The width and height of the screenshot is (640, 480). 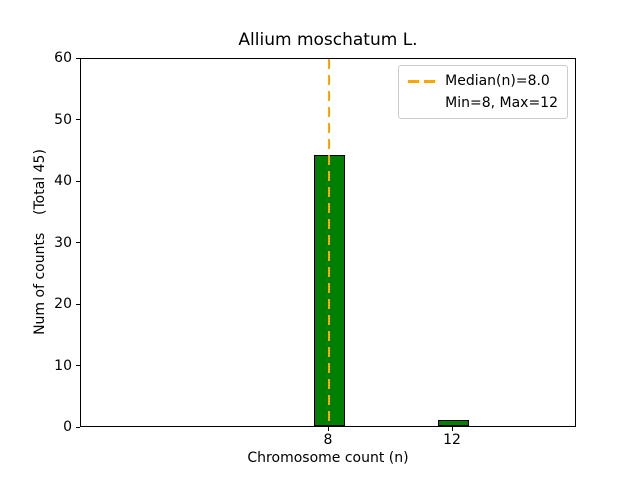 What do you see at coordinates (501, 103) in the screenshot?
I see `legend-label-minmax: Min=8, Max=12` at bounding box center [501, 103].